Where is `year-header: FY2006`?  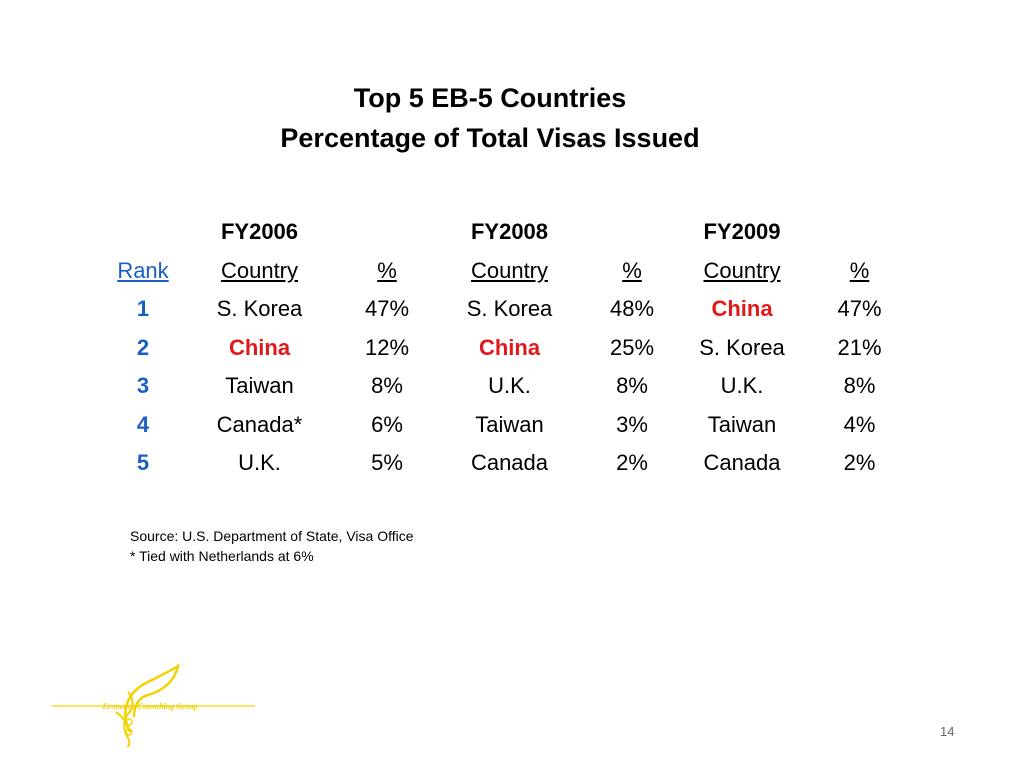
year-header: FY2006 is located at coordinates (259, 232).